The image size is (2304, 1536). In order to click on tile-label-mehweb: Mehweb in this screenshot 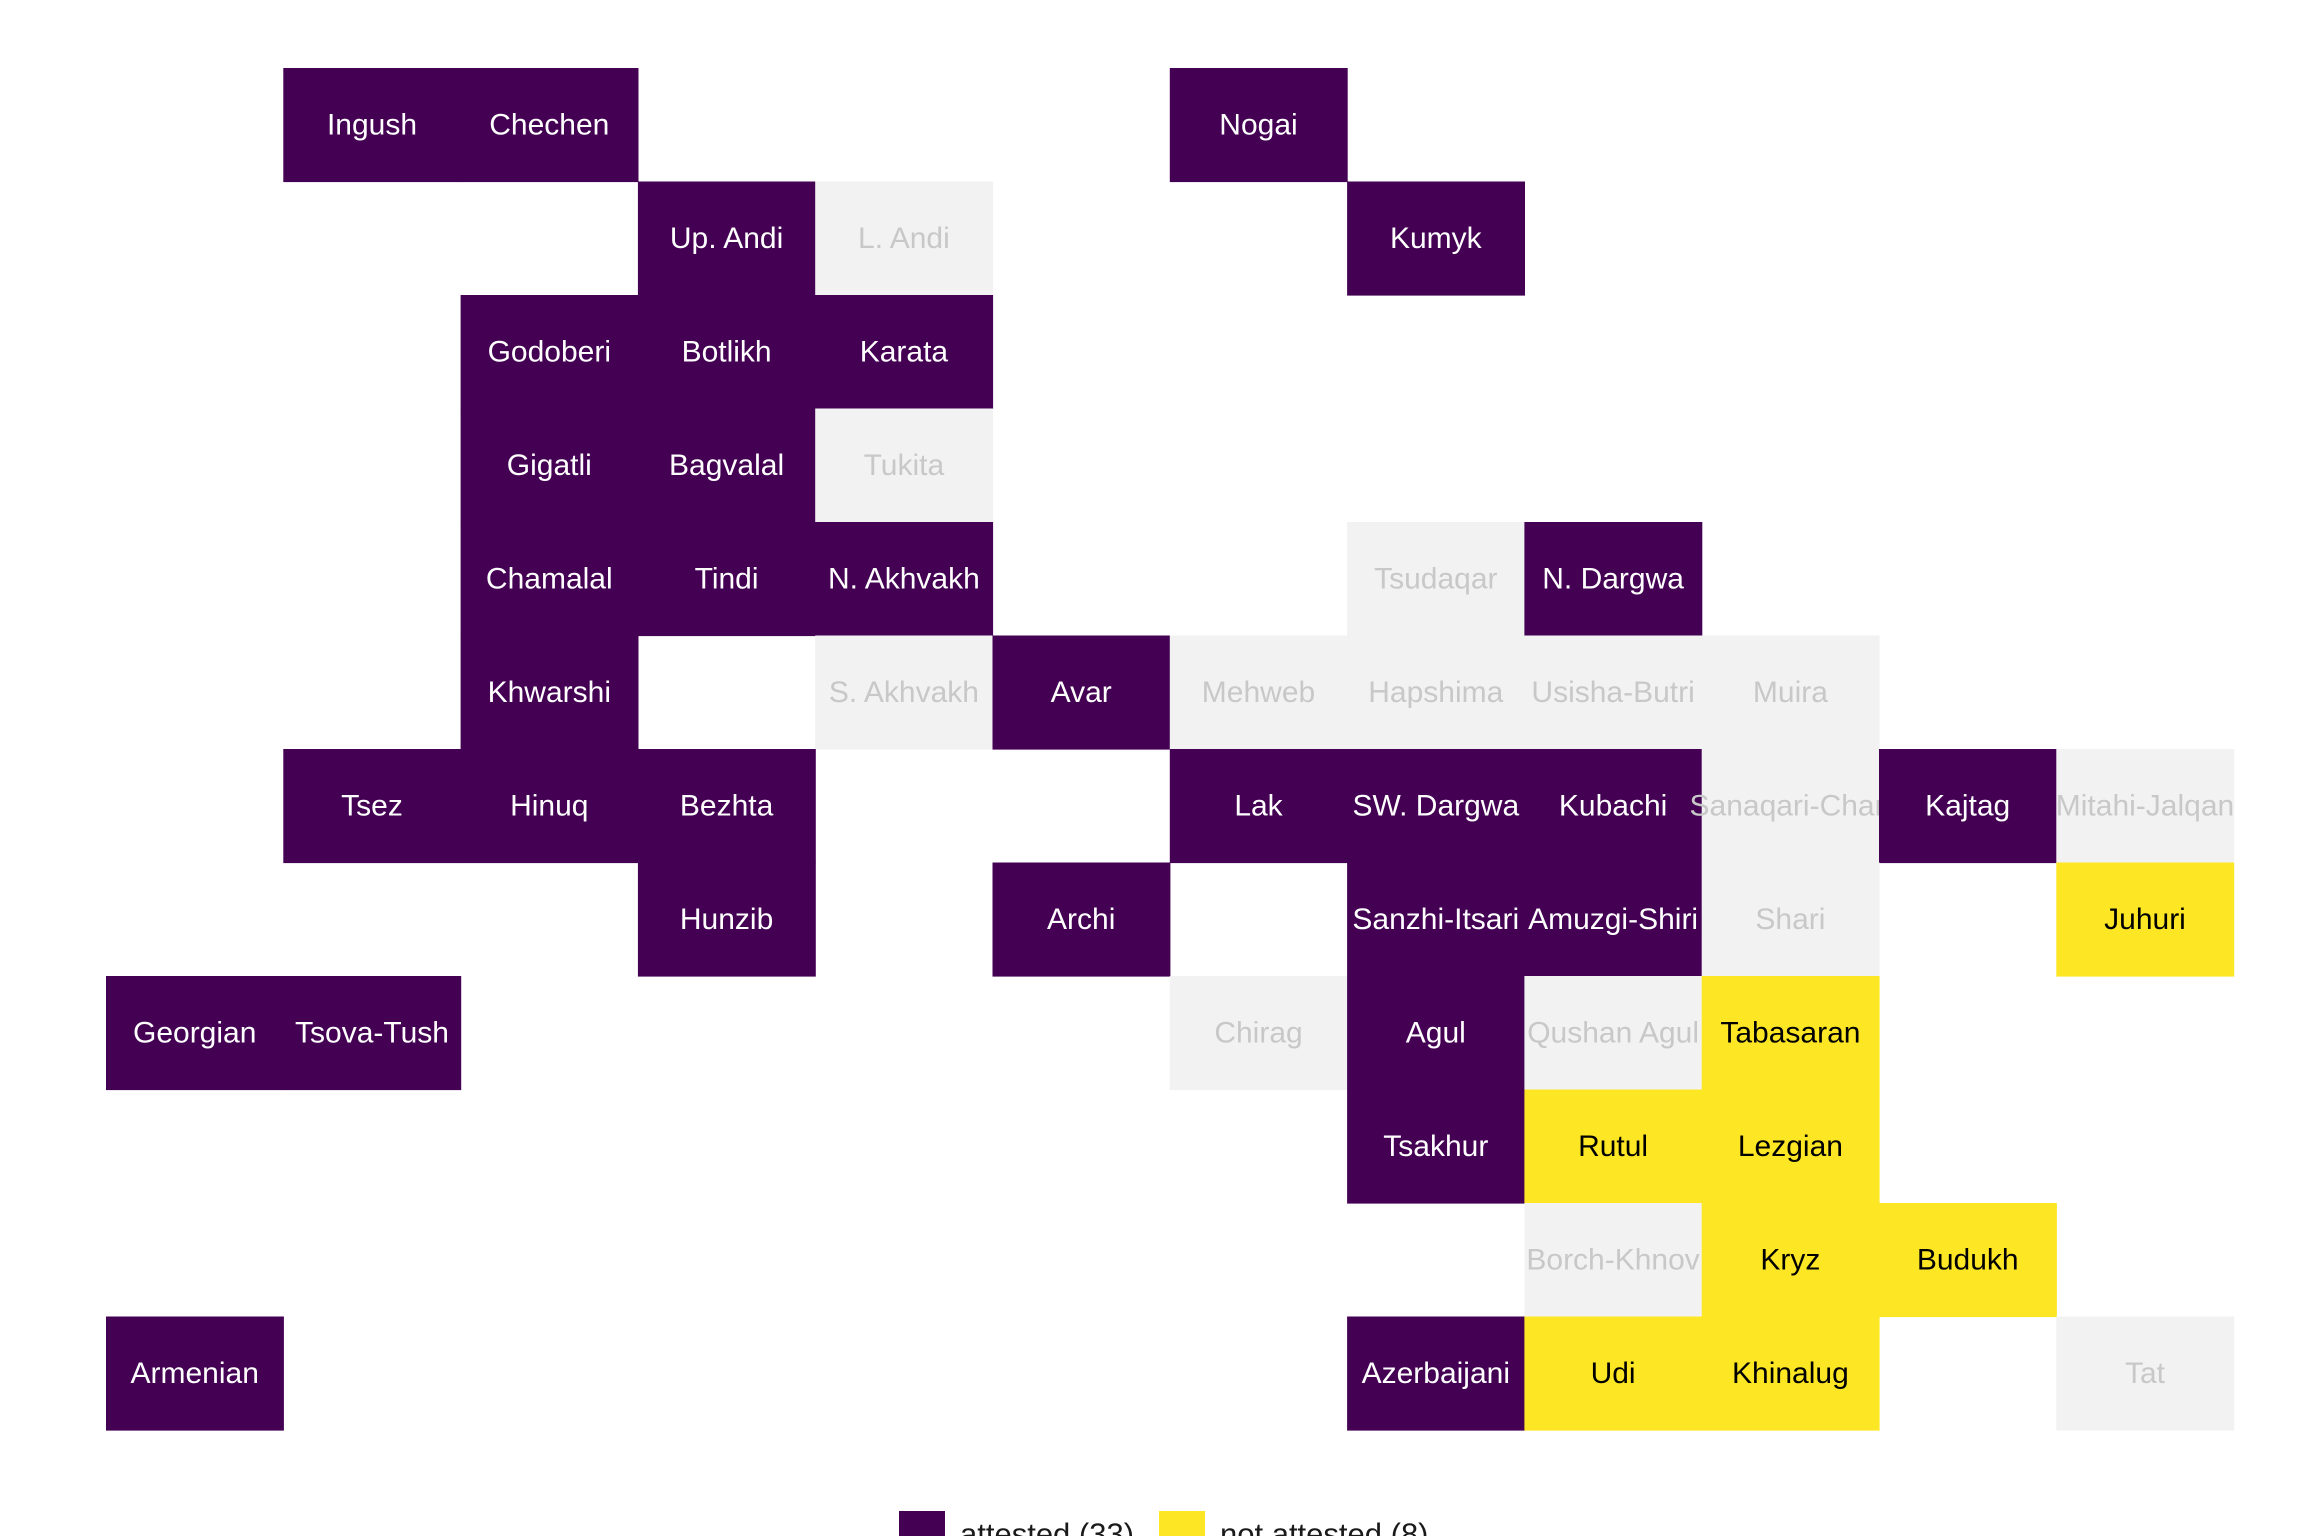, I will do `click(1258, 692)`.